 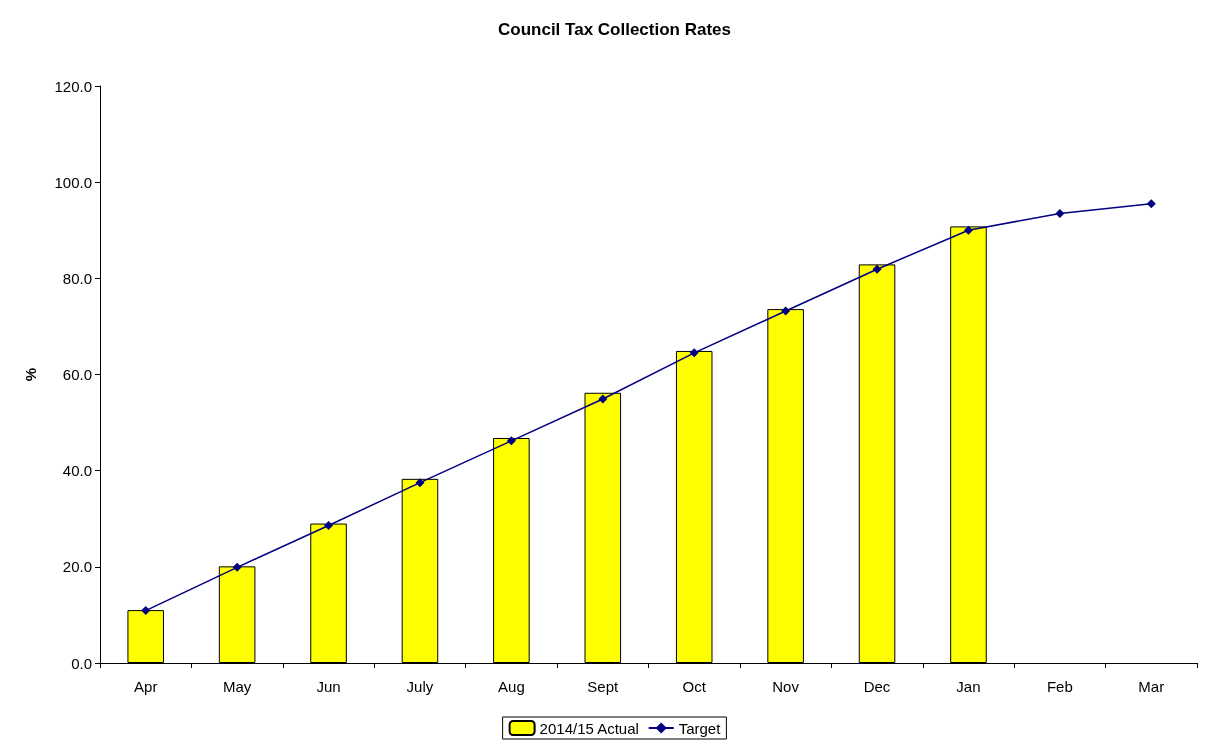 I want to click on y-tick-label: 20.0, so click(x=77, y=567).